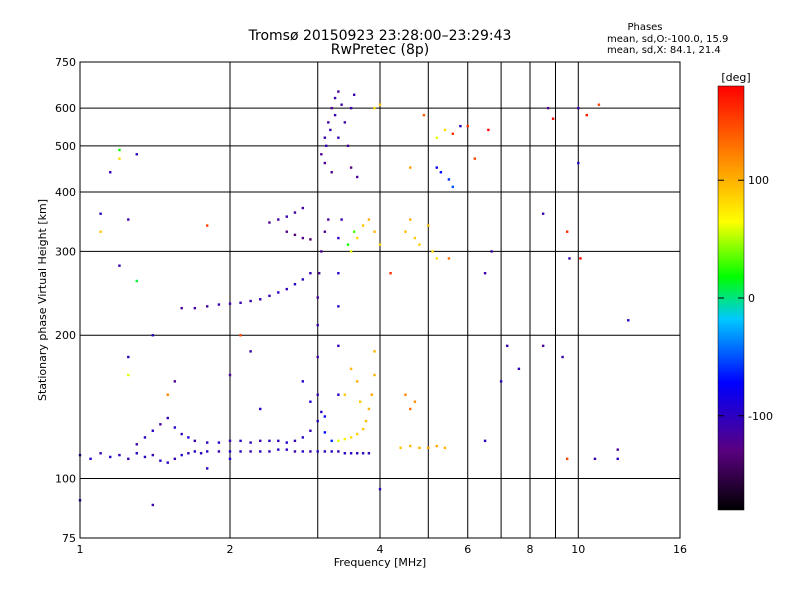 Image resolution: width=800 pixels, height=600 pixels. What do you see at coordinates (65, 108) in the screenshot?
I see `y-tick-label: 600` at bounding box center [65, 108].